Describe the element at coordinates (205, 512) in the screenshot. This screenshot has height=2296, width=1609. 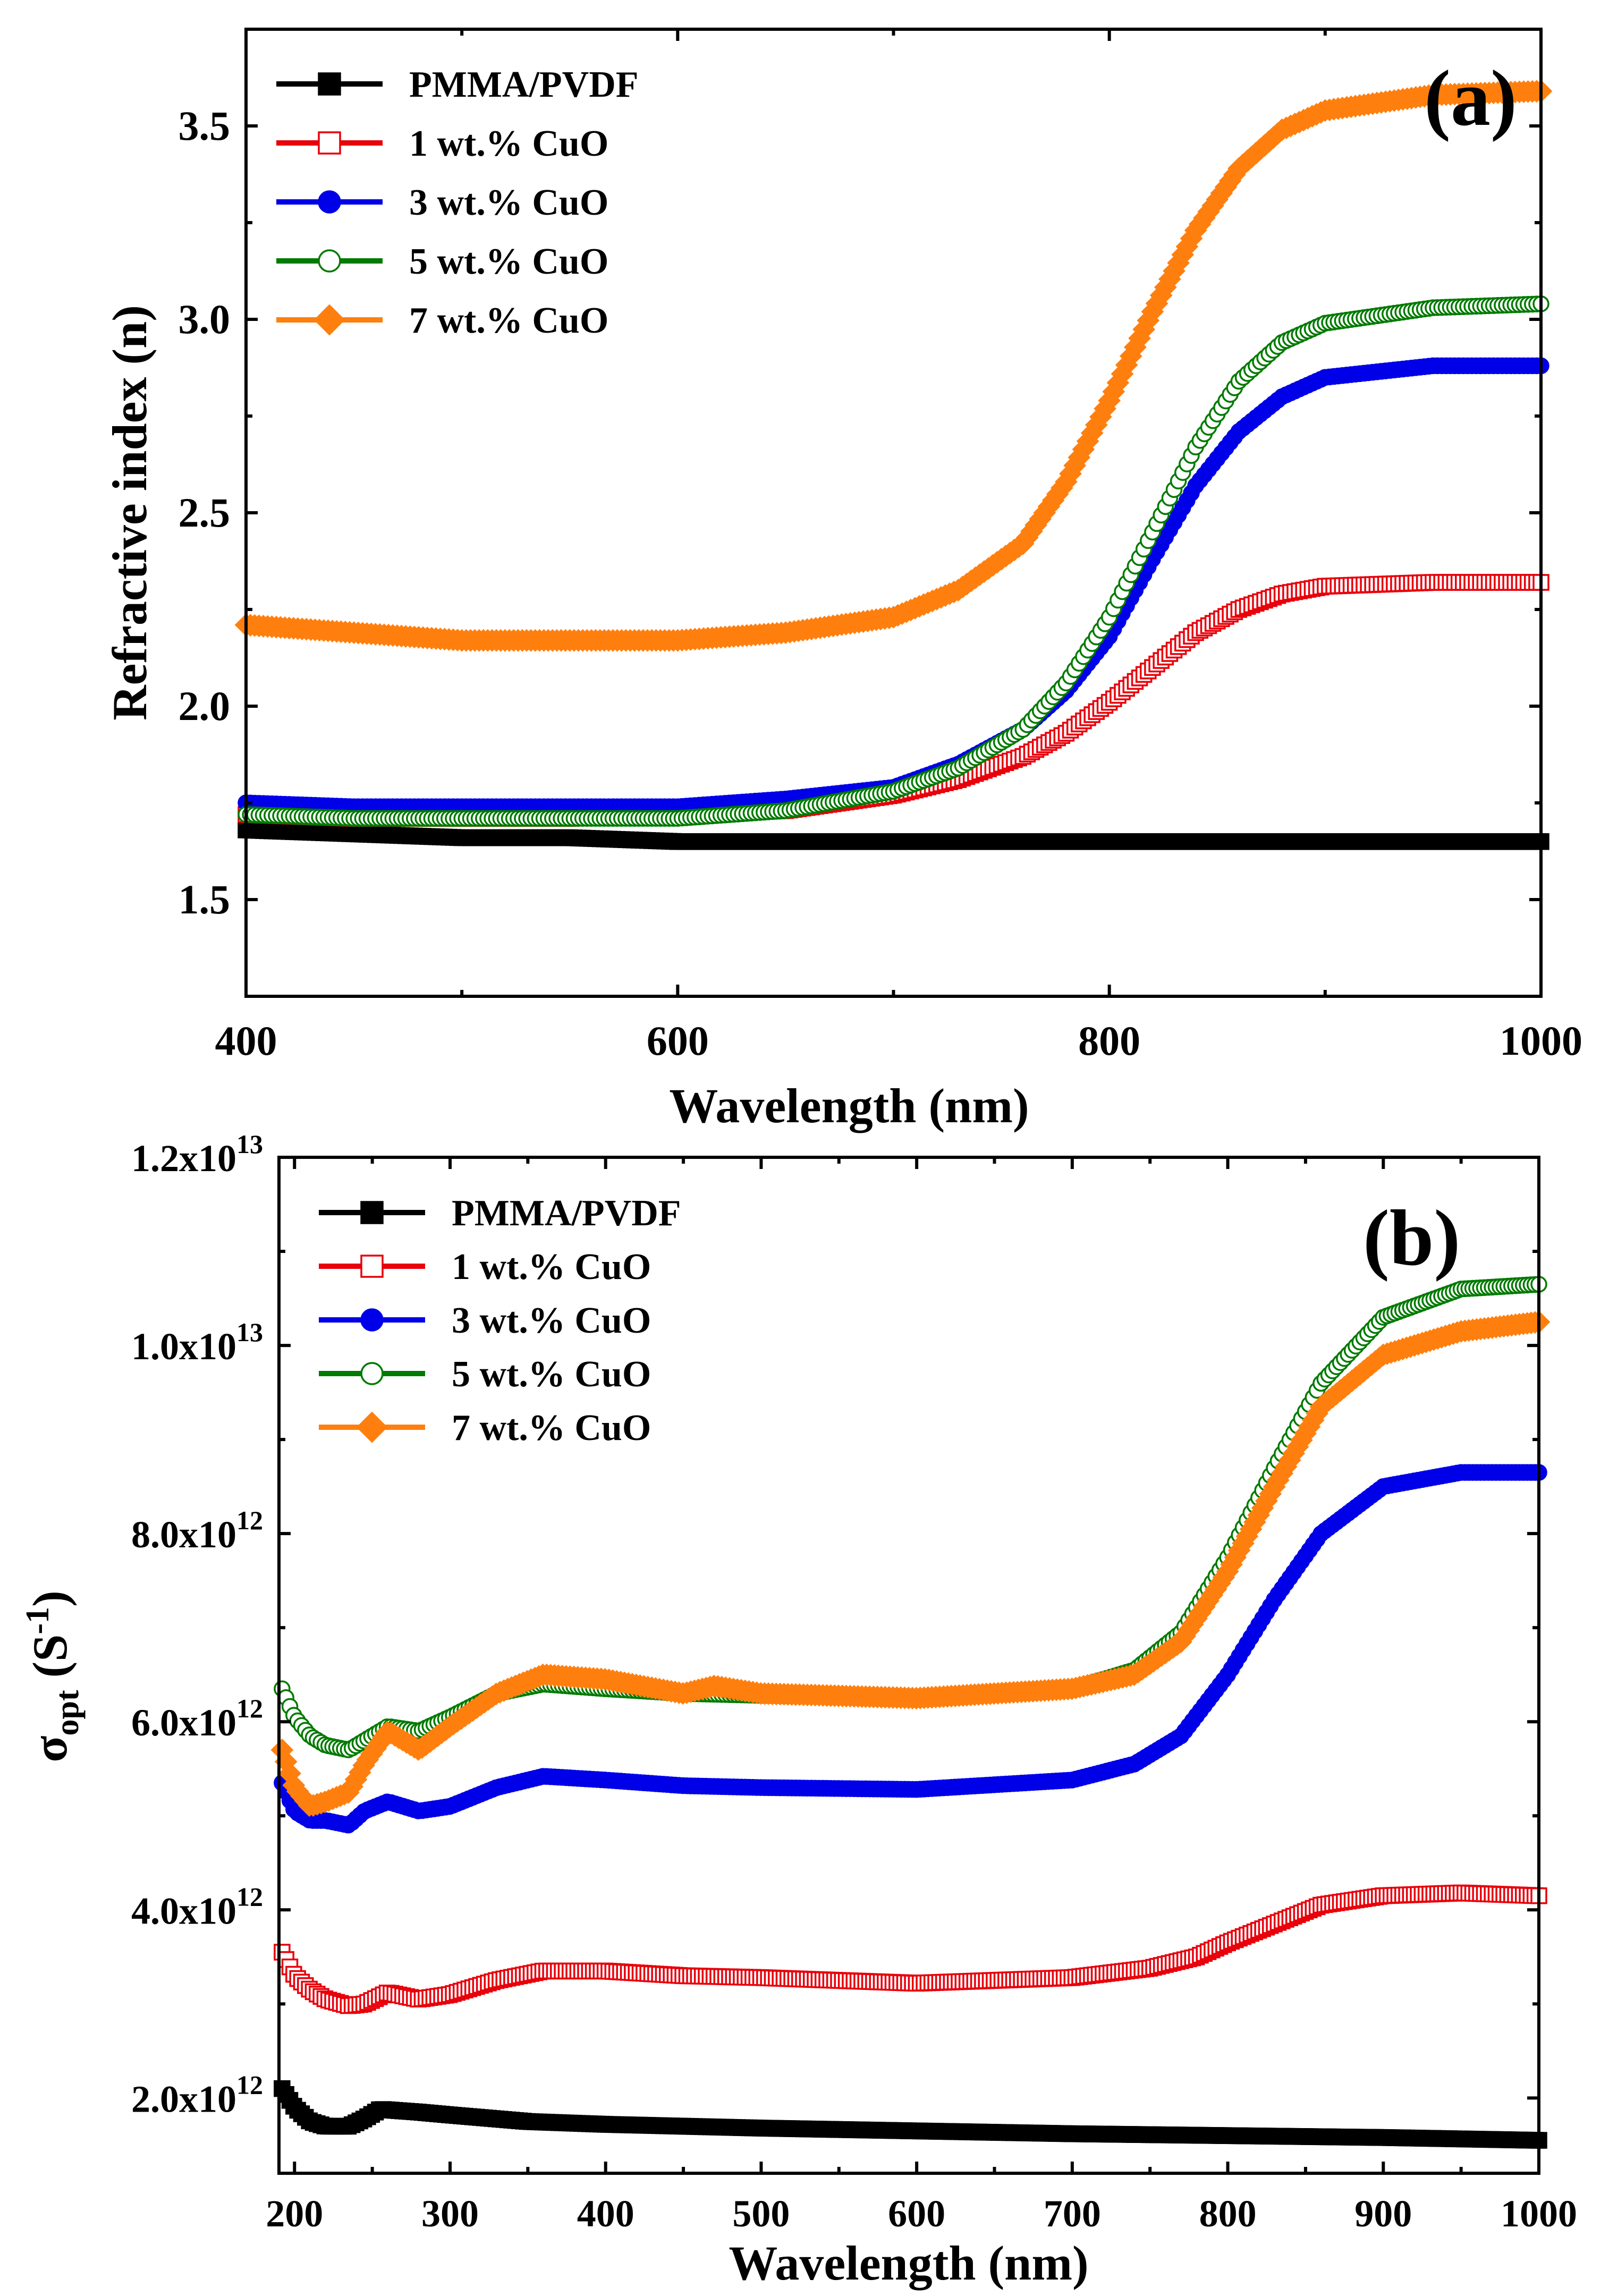
I see `panel-a-y-tick-label: 2.5` at that location.